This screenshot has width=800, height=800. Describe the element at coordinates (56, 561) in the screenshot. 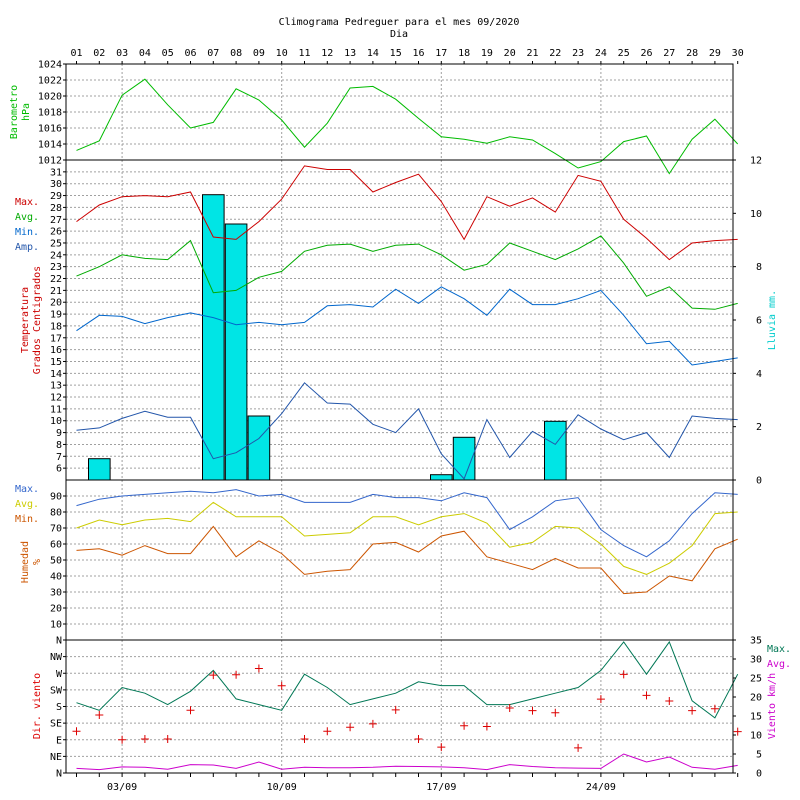

I see `hum-ytick-label-4: 50` at that location.